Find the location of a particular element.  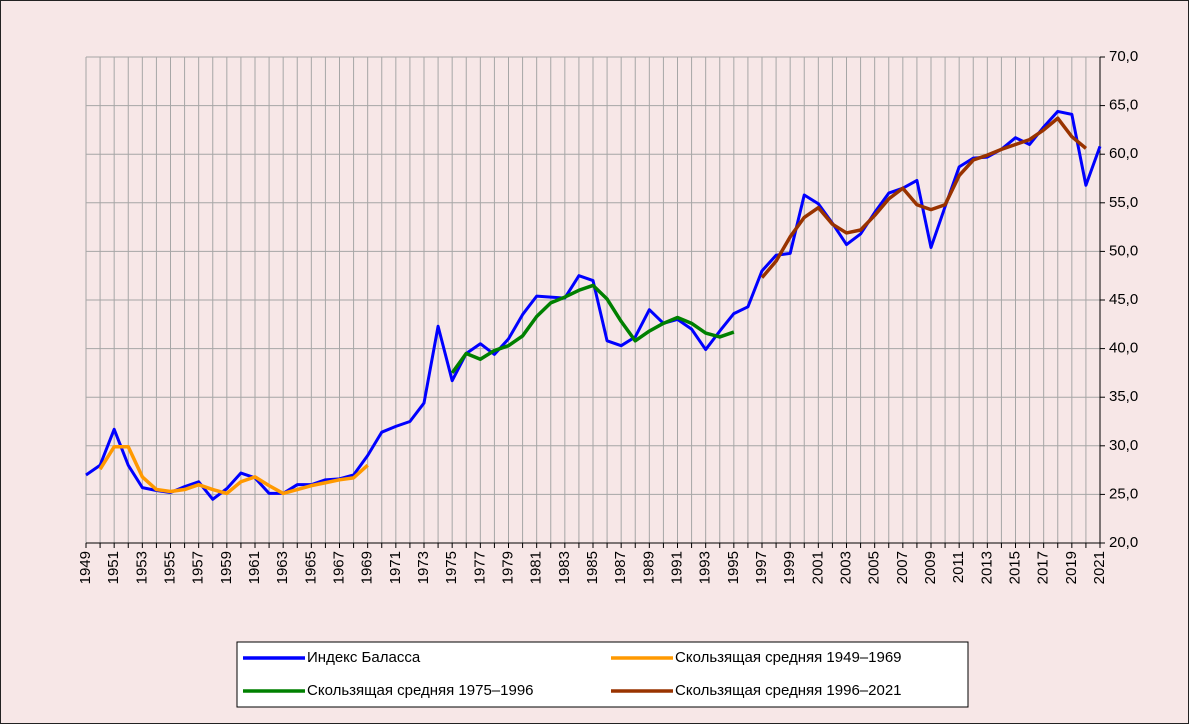

y-tick-label: 35,0 is located at coordinates (1123, 396).